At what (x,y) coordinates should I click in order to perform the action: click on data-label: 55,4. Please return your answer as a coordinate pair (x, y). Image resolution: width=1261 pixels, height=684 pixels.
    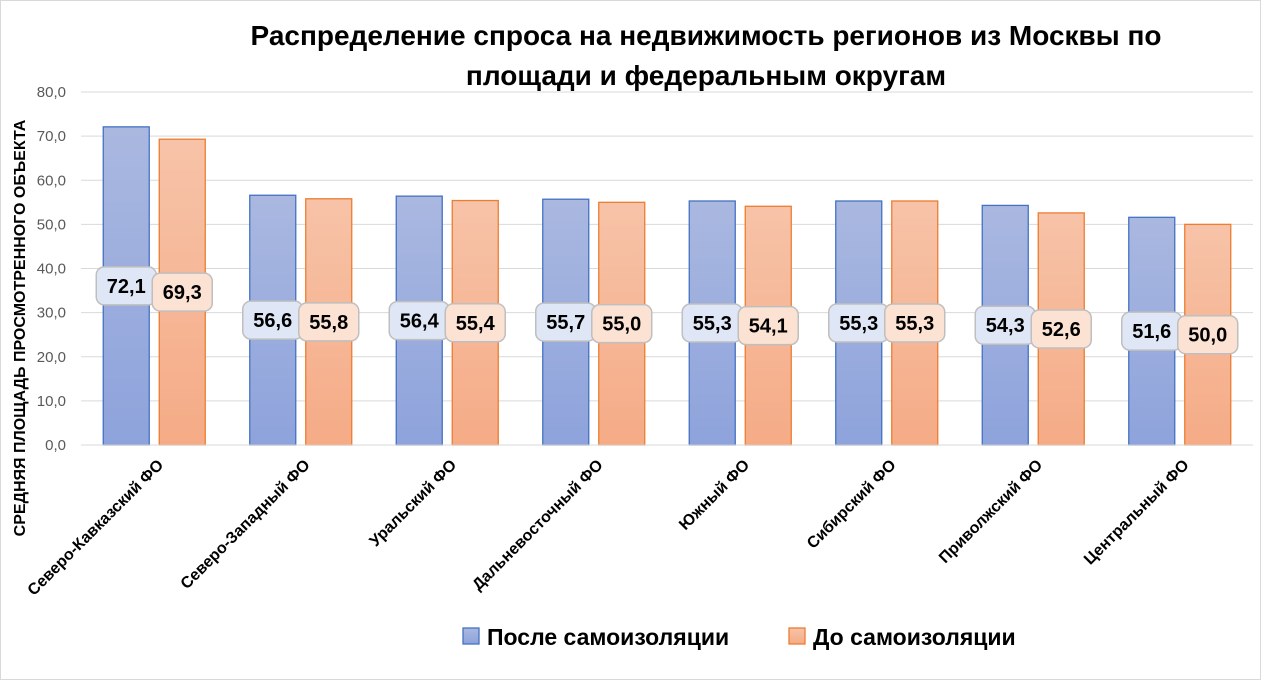
    Looking at the image, I should click on (476, 324).